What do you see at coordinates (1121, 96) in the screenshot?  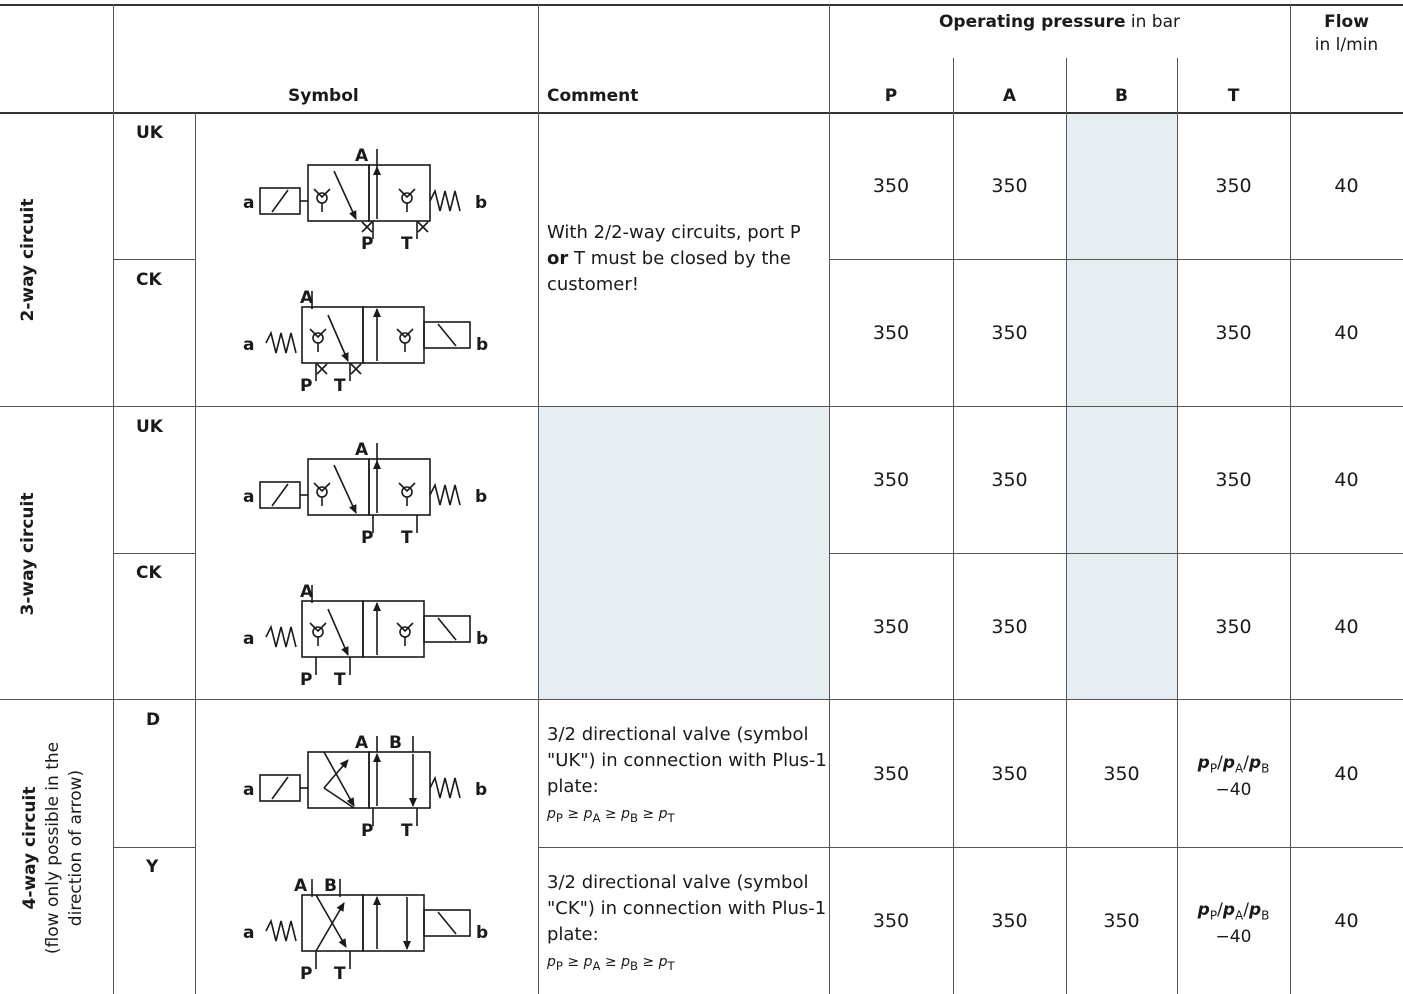 I see `col-header-b: B` at bounding box center [1121, 96].